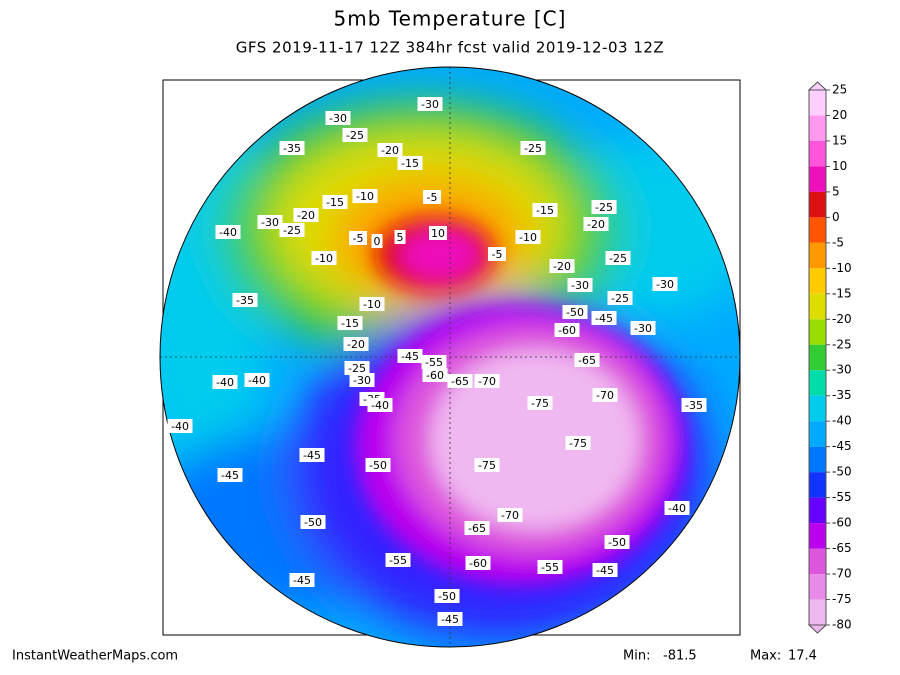 The image size is (900, 675). I want to click on colorbar-tick-label: -45, so click(842, 446).